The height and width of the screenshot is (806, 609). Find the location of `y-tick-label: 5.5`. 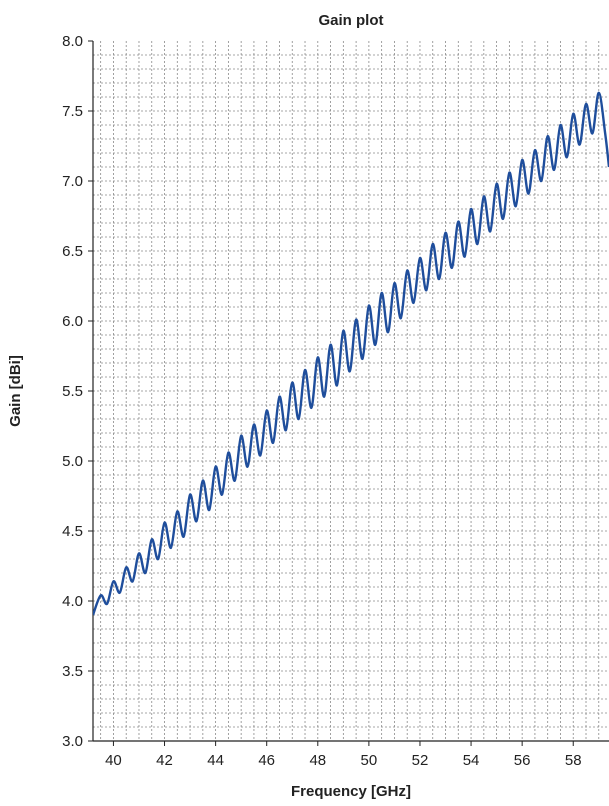

y-tick-label: 5.5 is located at coordinates (72, 391).